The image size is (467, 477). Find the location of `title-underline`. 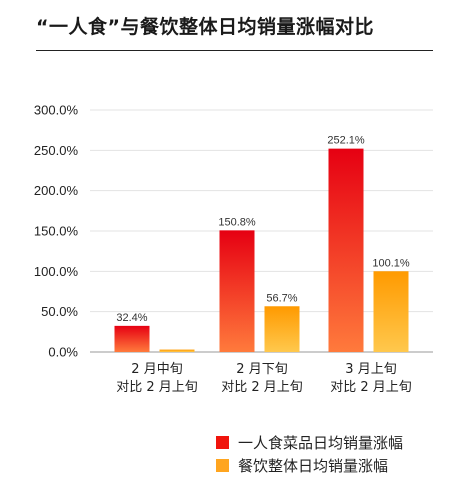

title-underline is located at coordinates (234, 50).